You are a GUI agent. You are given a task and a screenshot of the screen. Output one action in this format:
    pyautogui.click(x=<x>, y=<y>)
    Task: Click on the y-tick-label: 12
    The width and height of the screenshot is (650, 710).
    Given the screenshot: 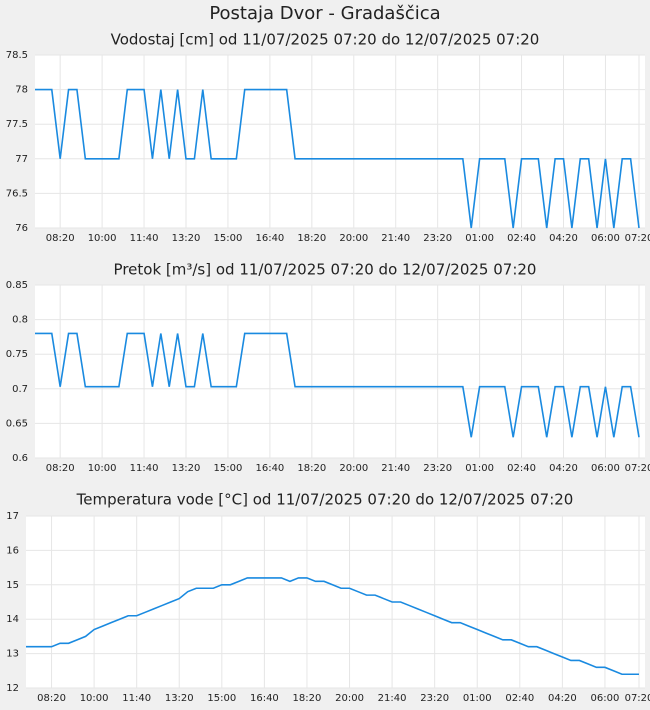 What is the action you would take?
    pyautogui.click(x=12, y=688)
    